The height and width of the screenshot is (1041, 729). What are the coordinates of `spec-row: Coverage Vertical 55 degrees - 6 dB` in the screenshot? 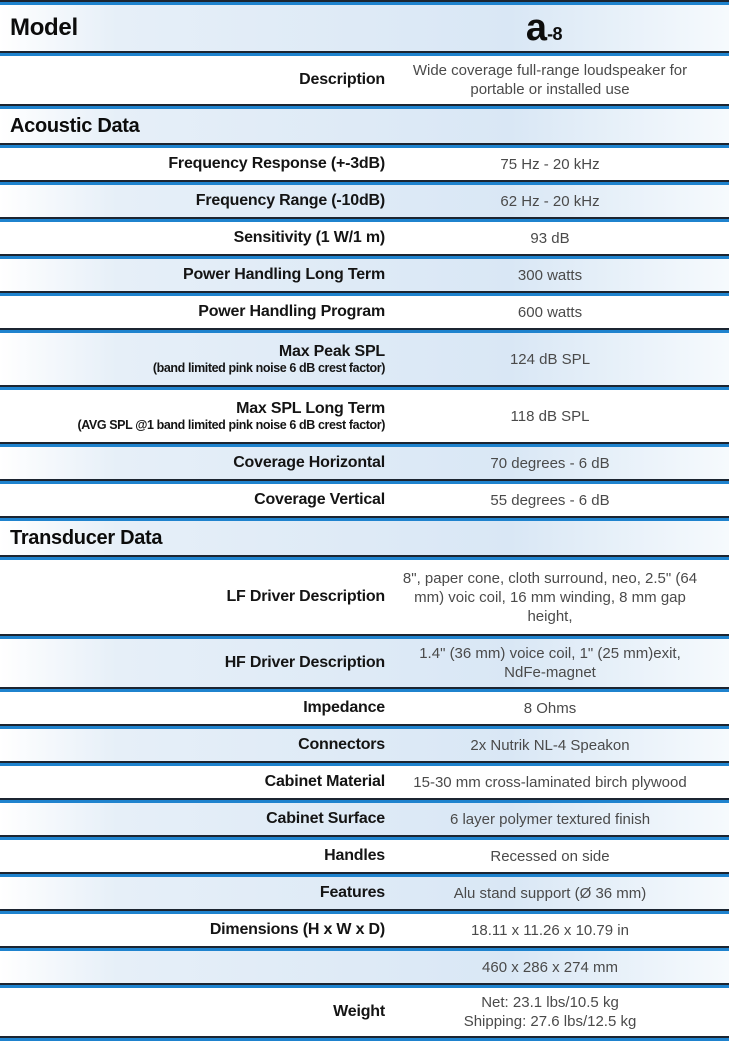 It's located at (364, 500).